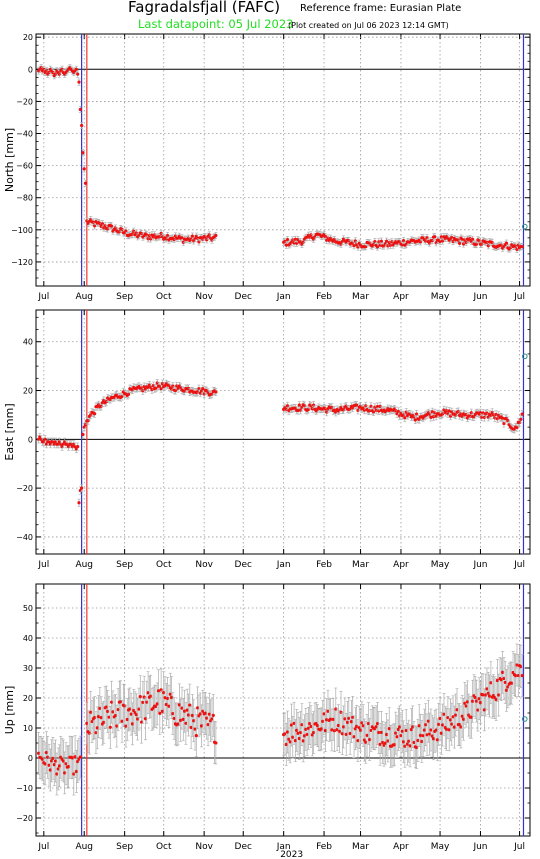  Describe the element at coordinates (28, 608) in the screenshot. I see `y-tick-label: 50` at that location.